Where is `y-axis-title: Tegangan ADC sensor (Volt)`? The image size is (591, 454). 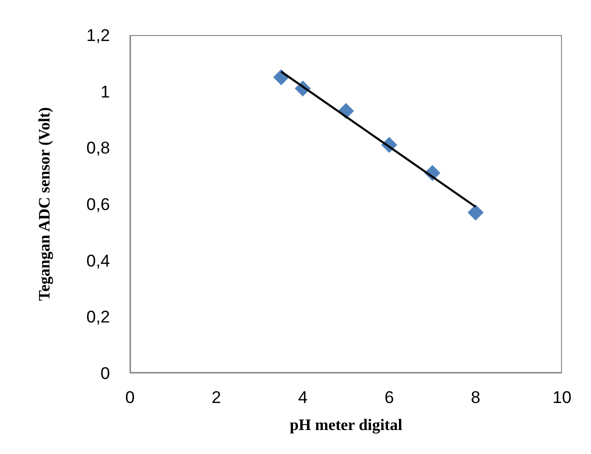 y-axis-title: Tegangan ADC sensor (Volt) is located at coordinates (45, 204).